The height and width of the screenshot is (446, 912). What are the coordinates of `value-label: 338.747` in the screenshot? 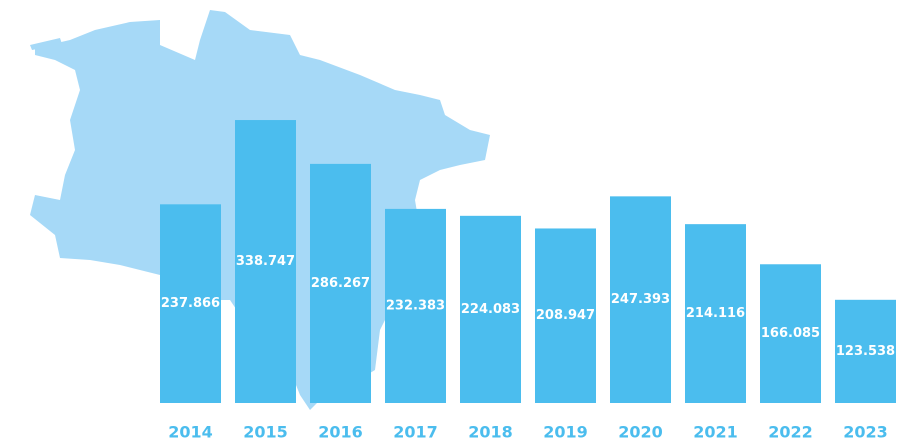 It's located at (265, 261).